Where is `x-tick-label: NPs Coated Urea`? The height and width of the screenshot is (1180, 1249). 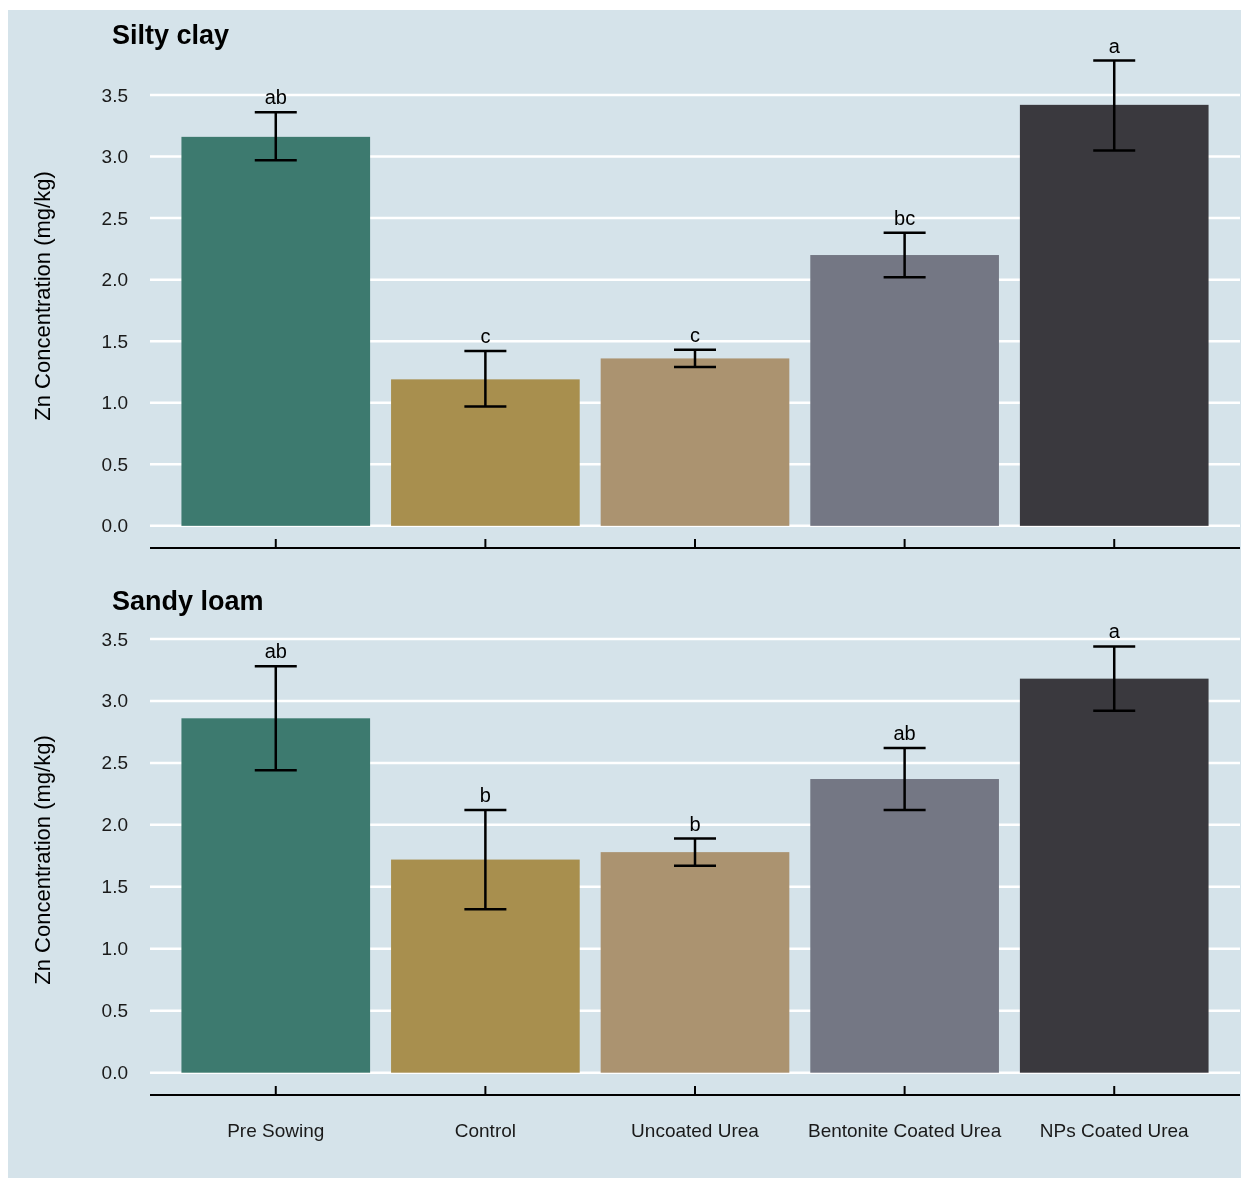
x-tick-label: NPs Coated Urea is located at coordinates (1114, 1130).